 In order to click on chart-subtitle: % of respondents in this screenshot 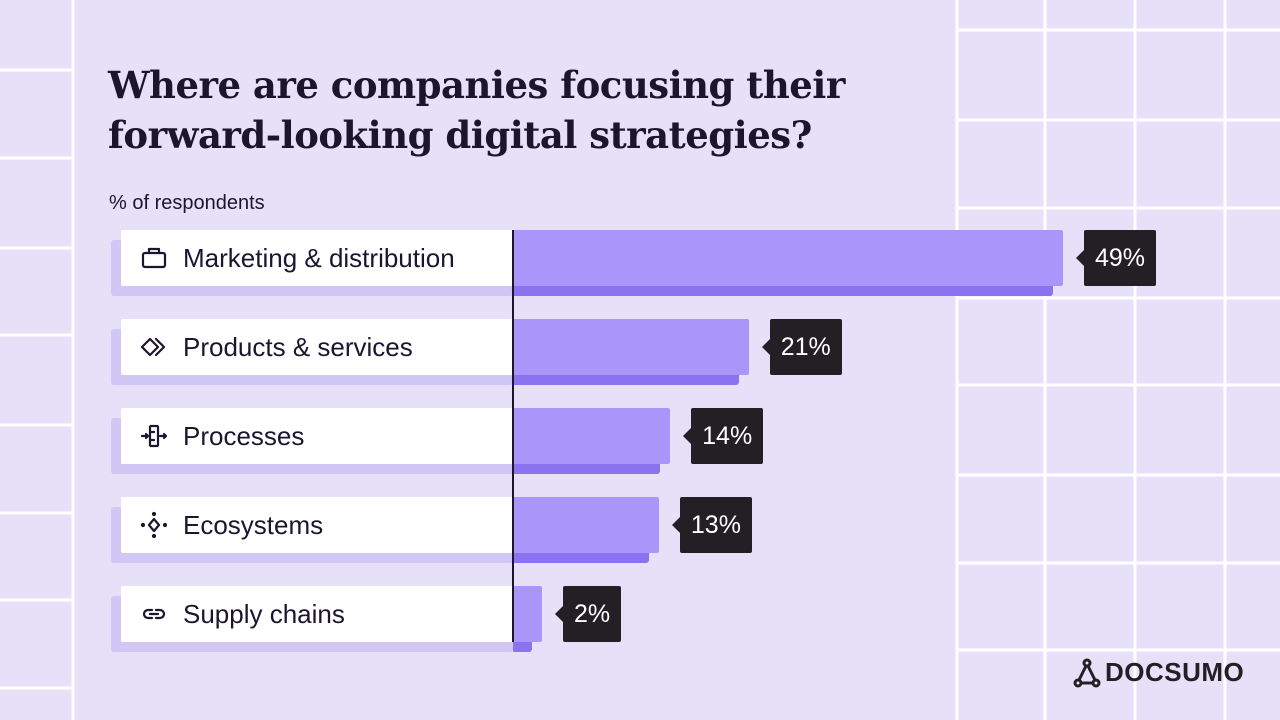, I will do `click(187, 203)`.